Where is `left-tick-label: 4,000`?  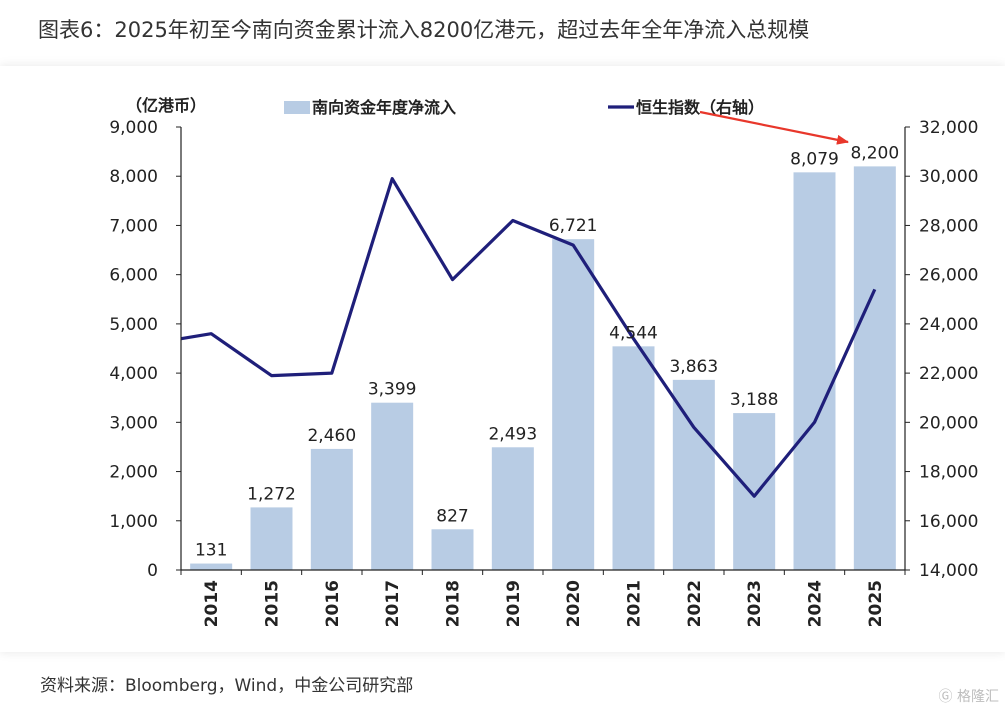
left-tick-label: 4,000 is located at coordinates (133, 374).